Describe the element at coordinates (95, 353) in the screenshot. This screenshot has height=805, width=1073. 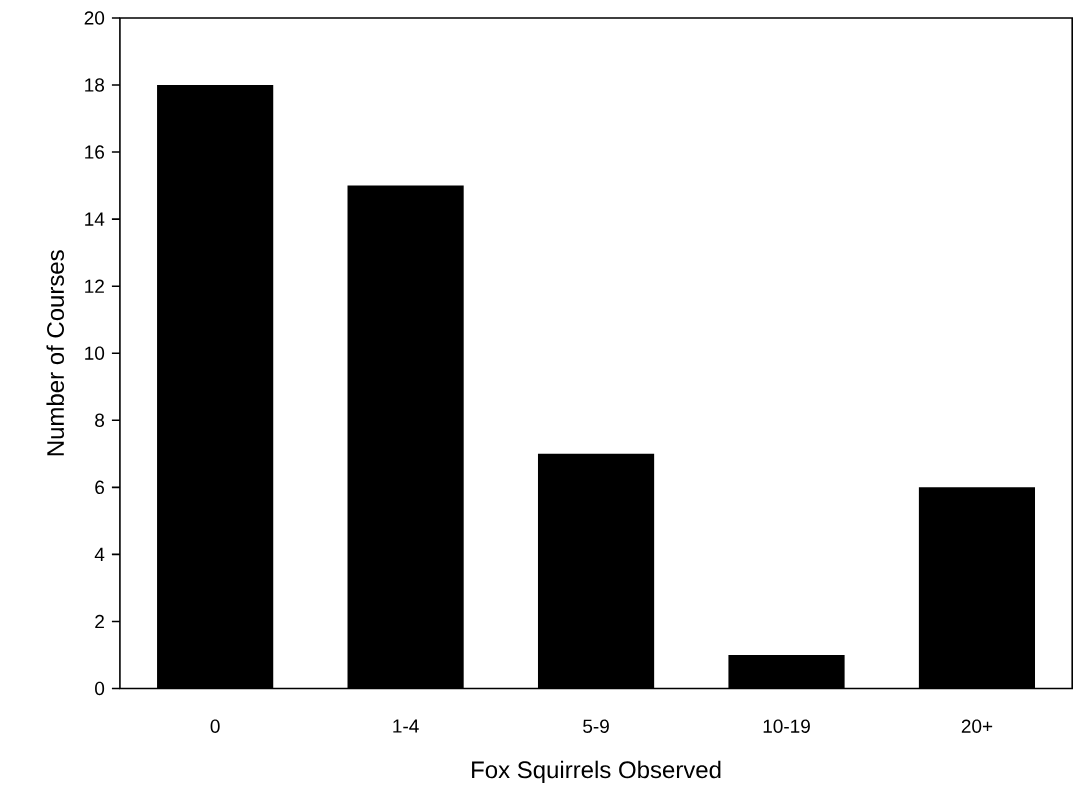
I see `y-tick-label: 10` at that location.